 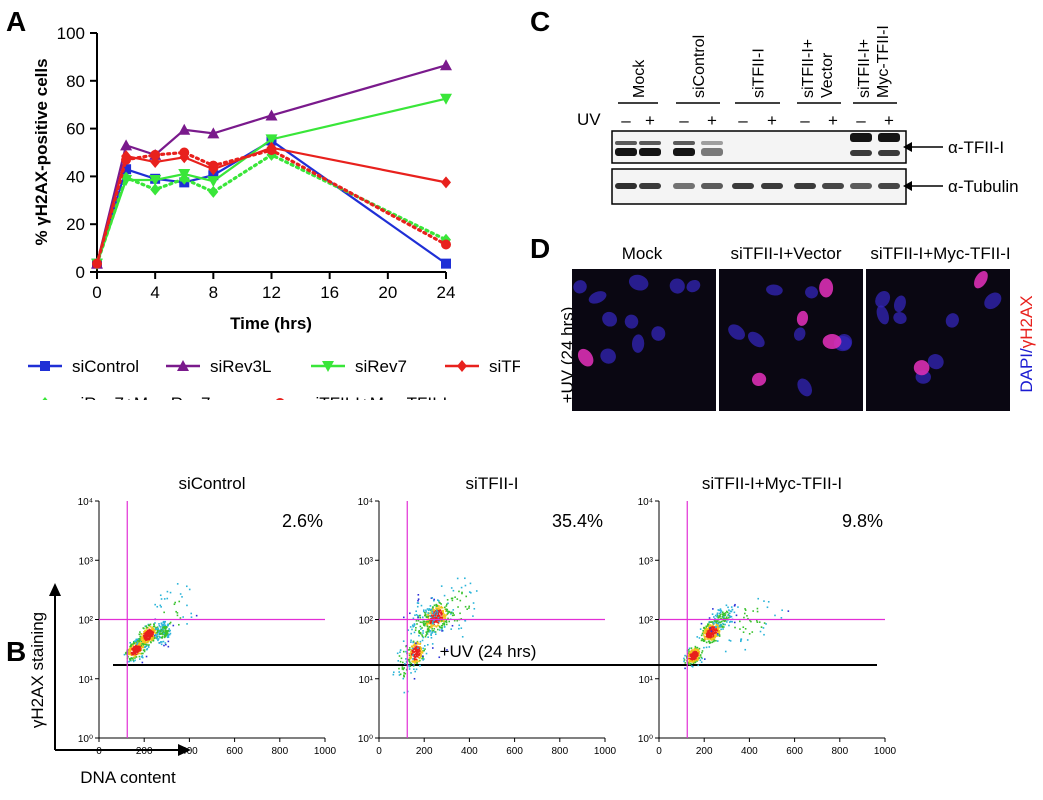 What do you see at coordinates (759, 379) in the screenshot?
I see `h2ax-positive-nucleus` at bounding box center [759, 379].